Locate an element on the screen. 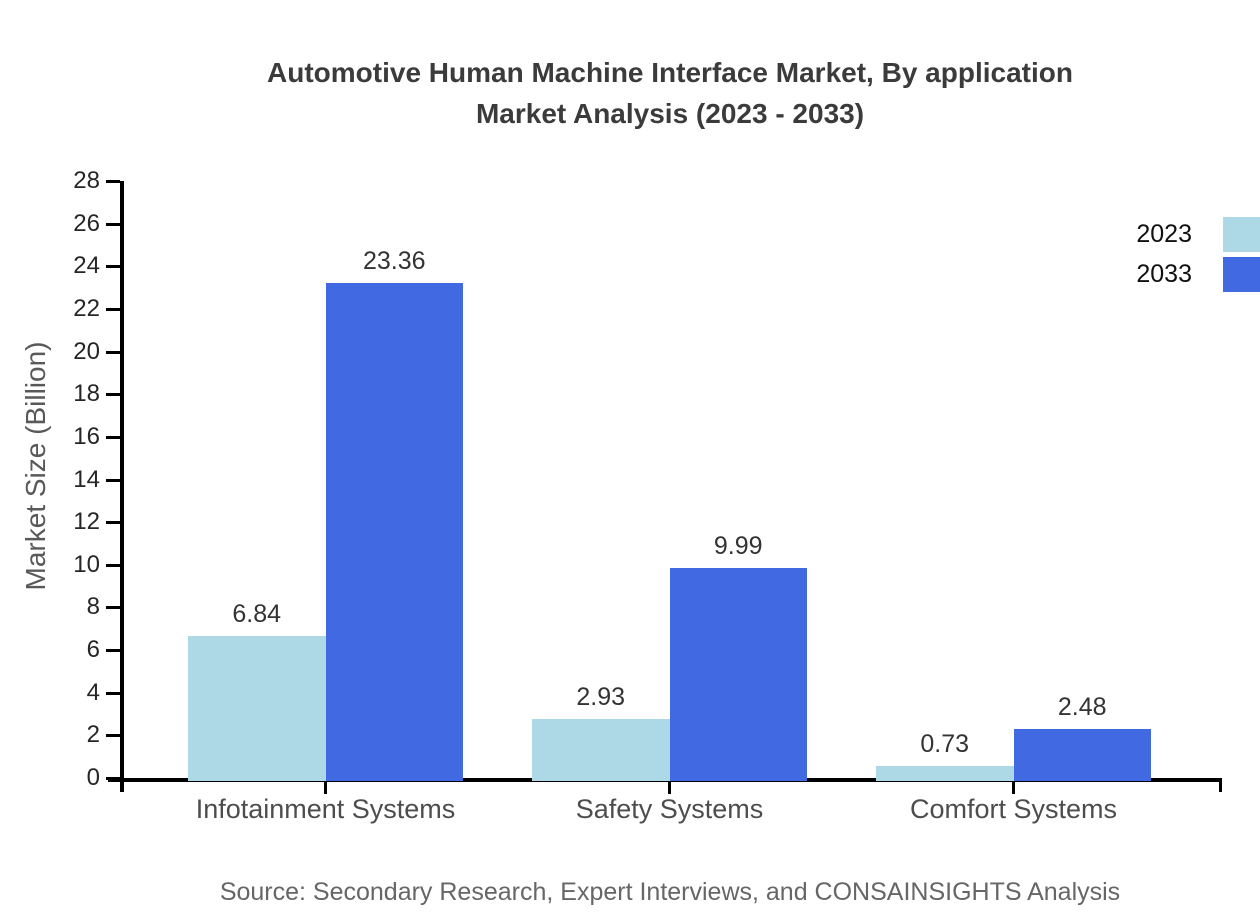 The width and height of the screenshot is (1260, 920). legend: 2023 2033 is located at coordinates (1198, 257).